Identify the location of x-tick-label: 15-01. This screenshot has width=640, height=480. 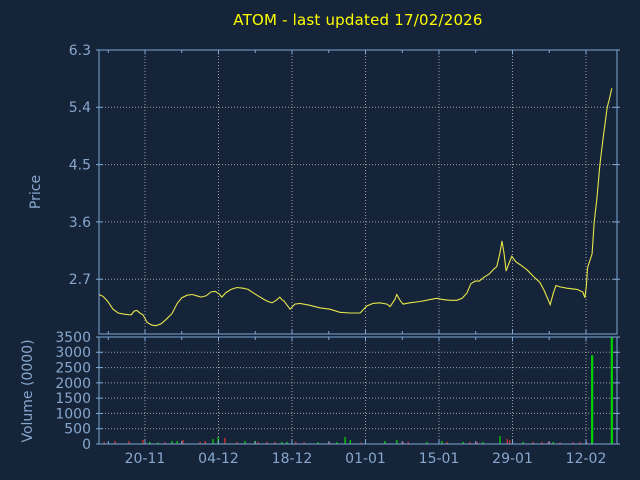
(439, 459).